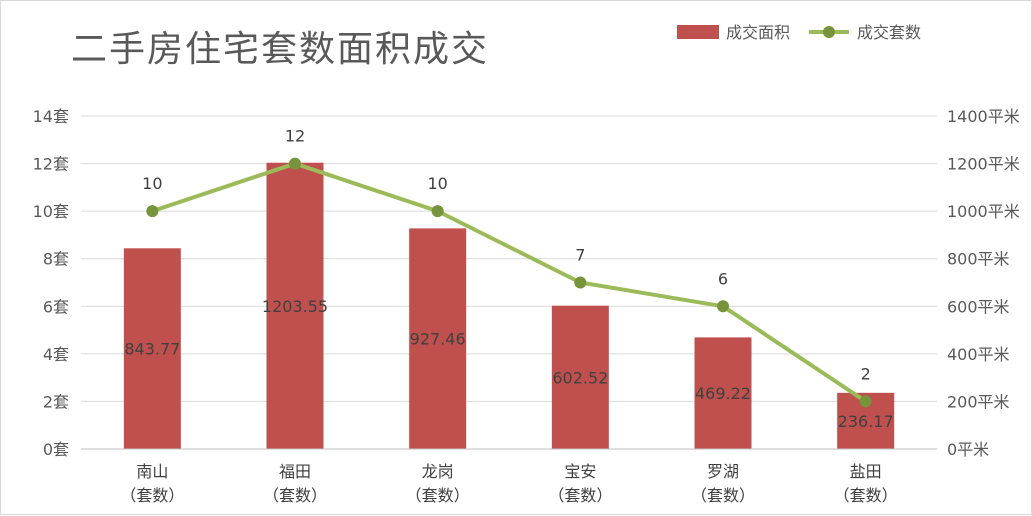  Describe the element at coordinates (51, 211) in the screenshot. I see `y-left-tick-label: 10套` at that location.